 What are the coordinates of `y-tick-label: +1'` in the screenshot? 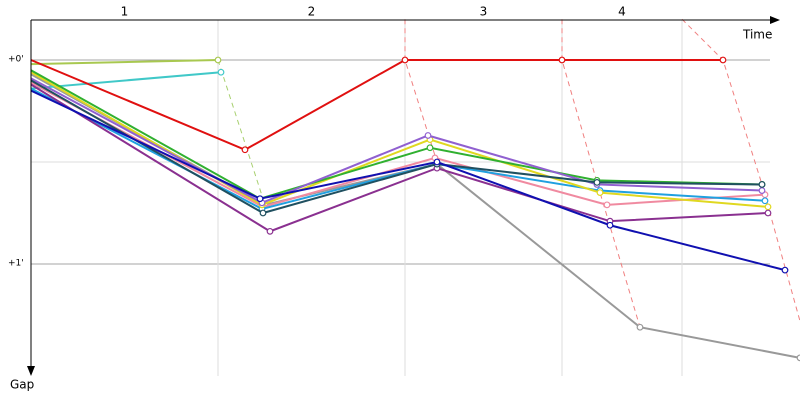 It's located at (16, 264).